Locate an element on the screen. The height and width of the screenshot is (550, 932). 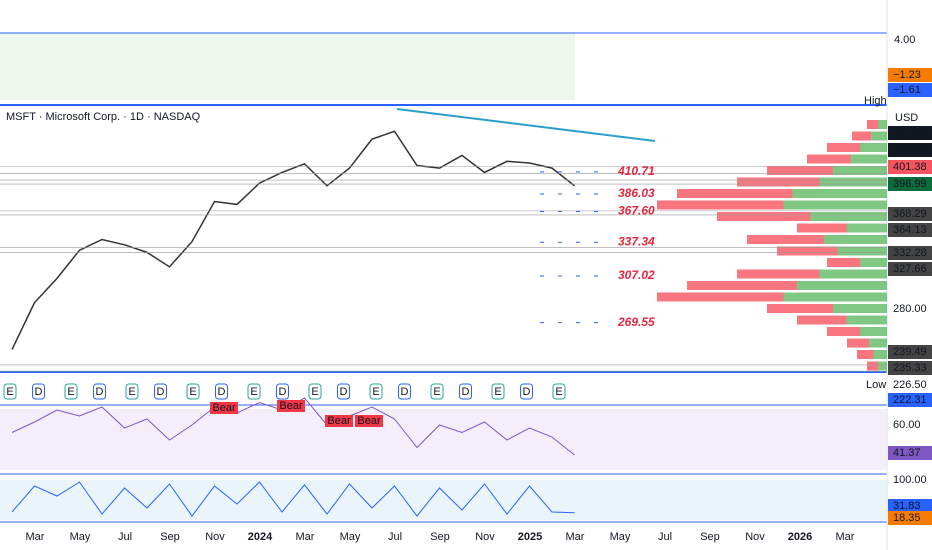
osc-axis-label: 4.00 is located at coordinates (904, 40).